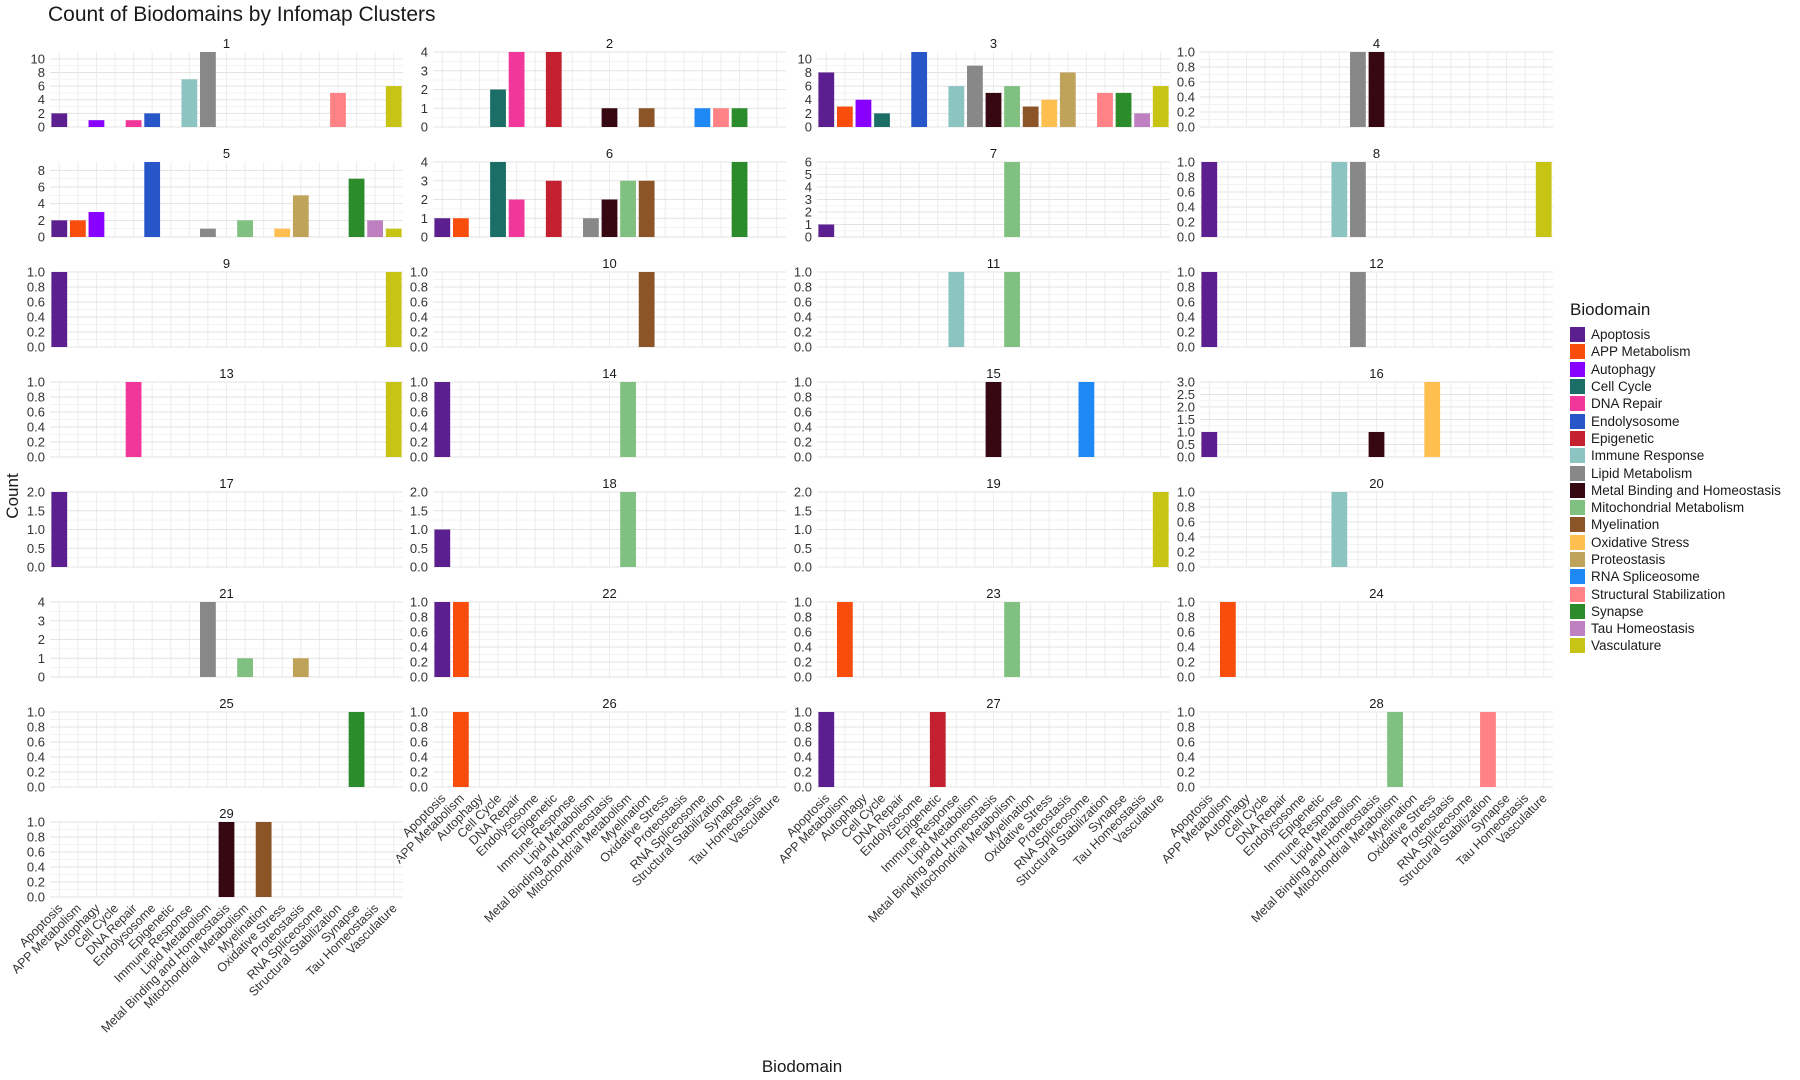 The image size is (1800, 1080). What do you see at coordinates (993, 373) in the screenshot?
I see `panel-strip-label: 15` at bounding box center [993, 373].